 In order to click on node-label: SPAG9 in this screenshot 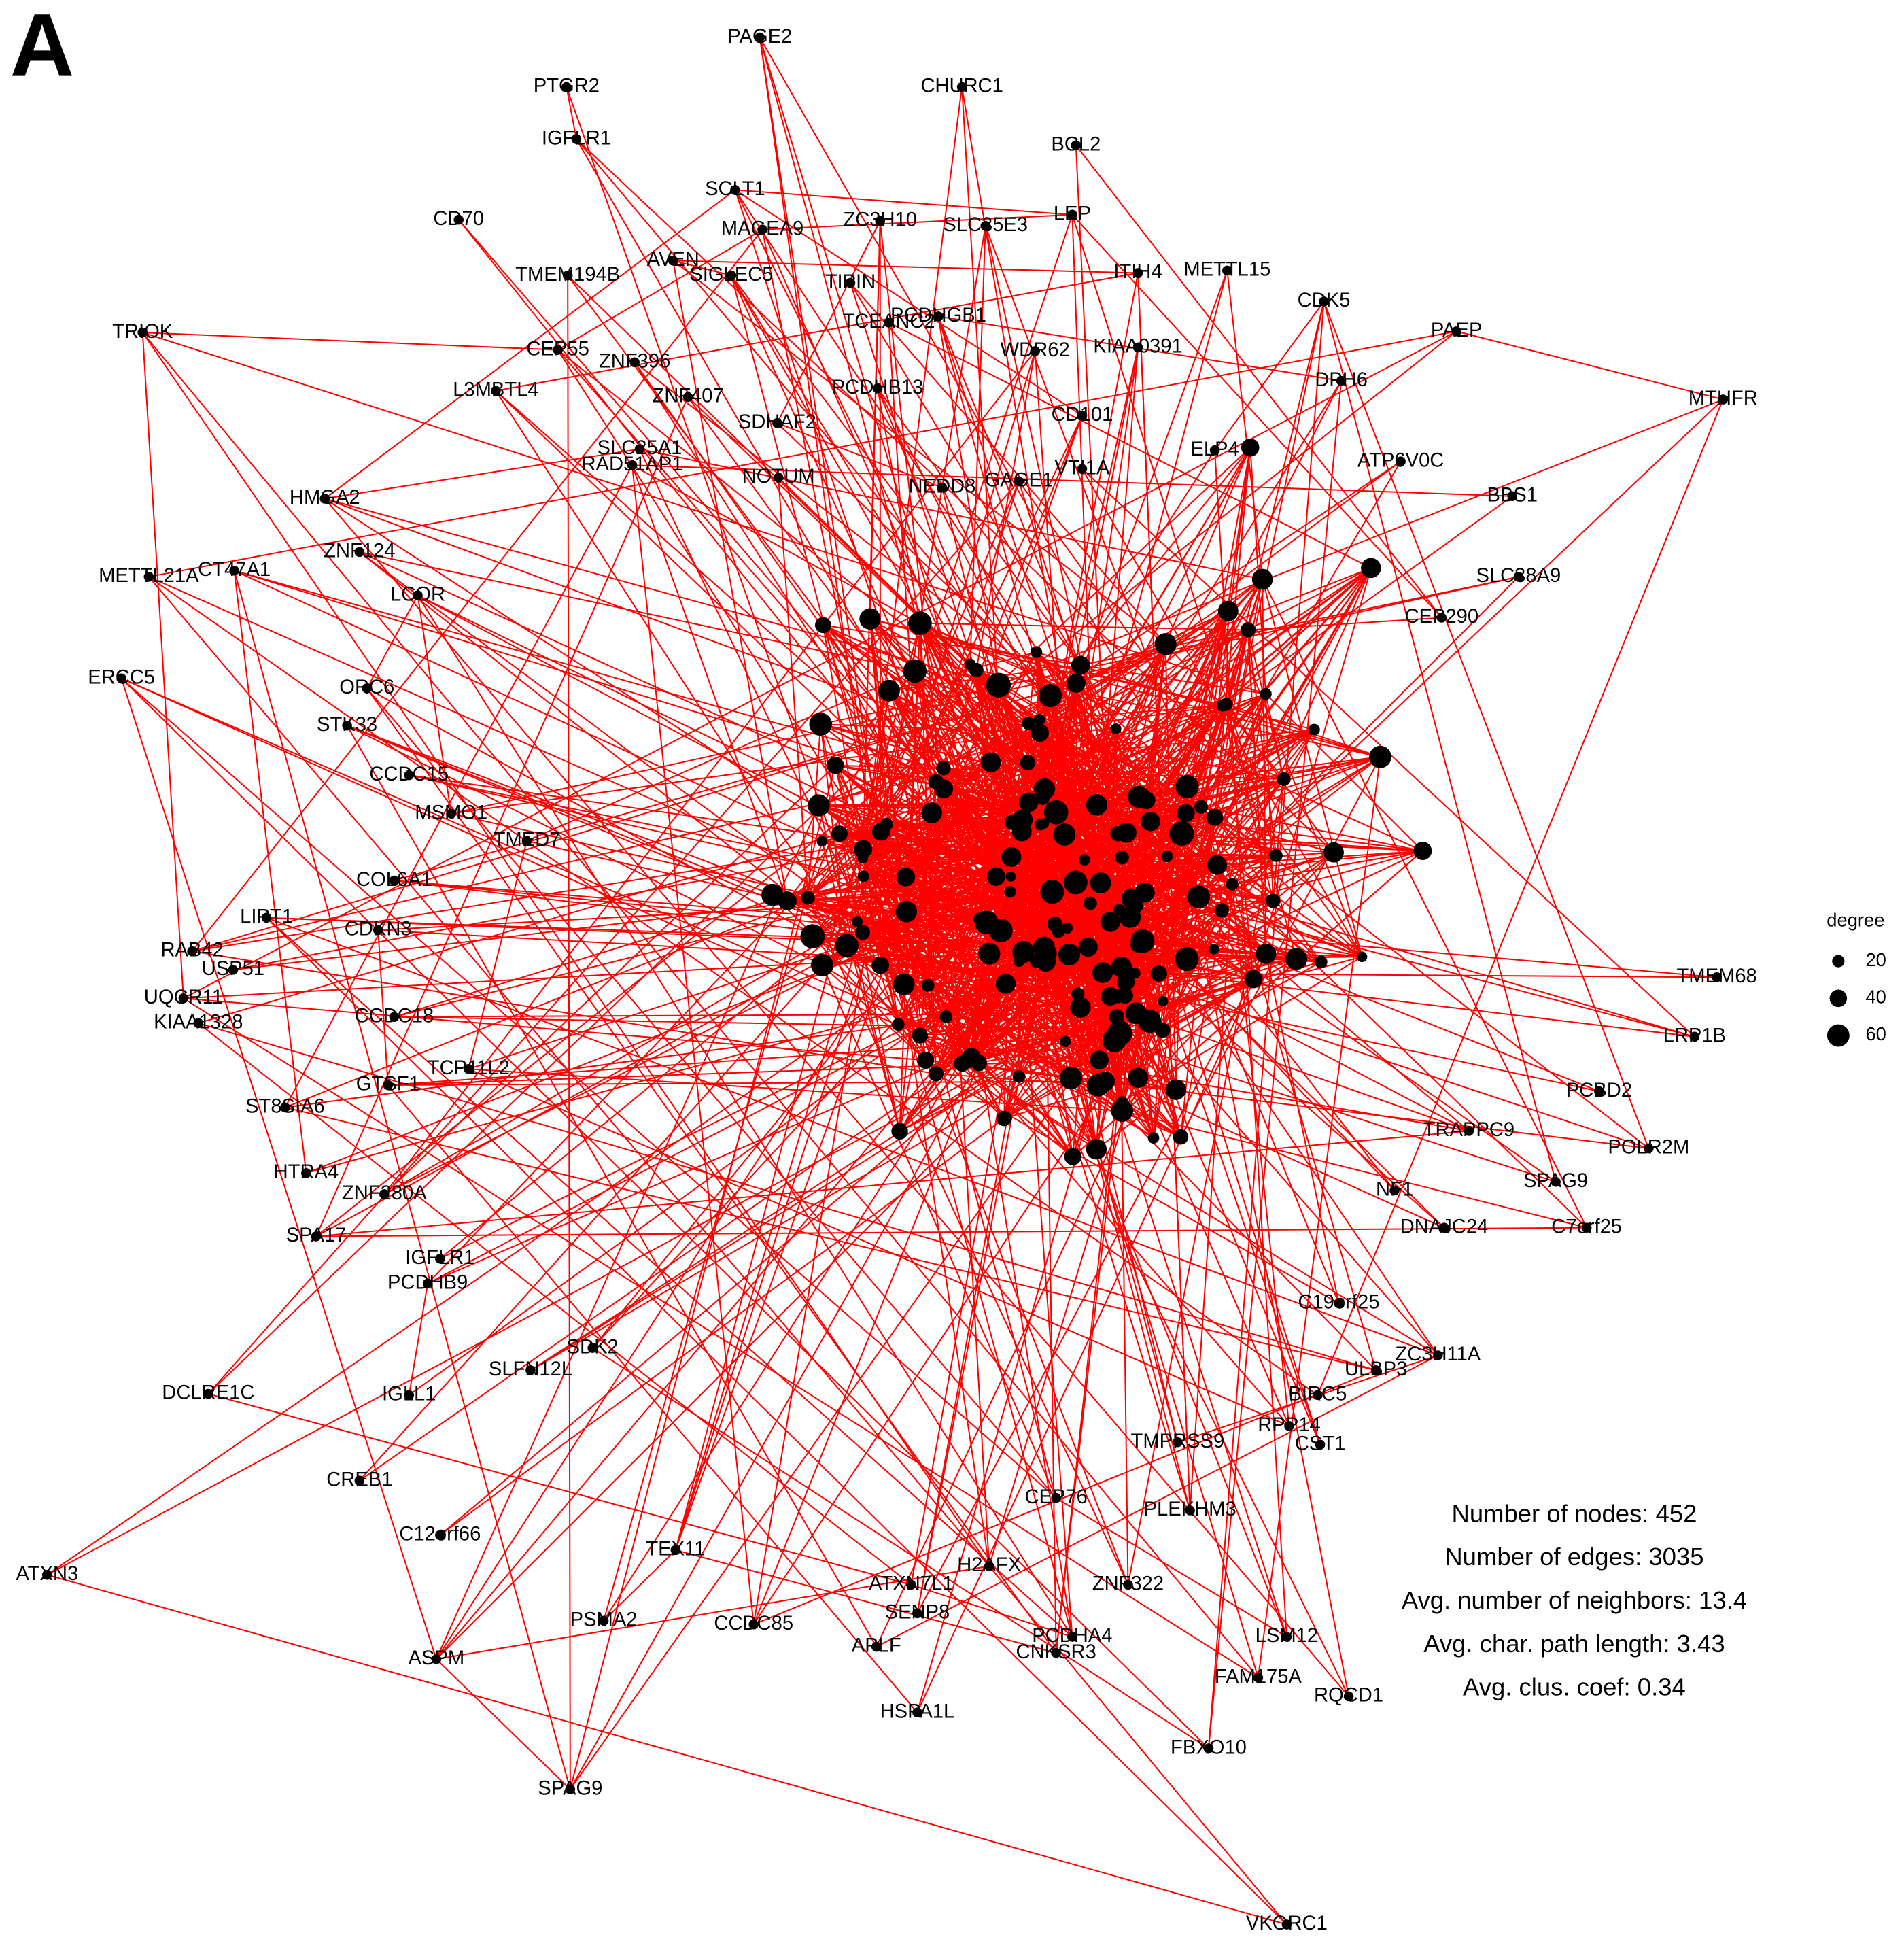, I will do `click(1555, 1181)`.